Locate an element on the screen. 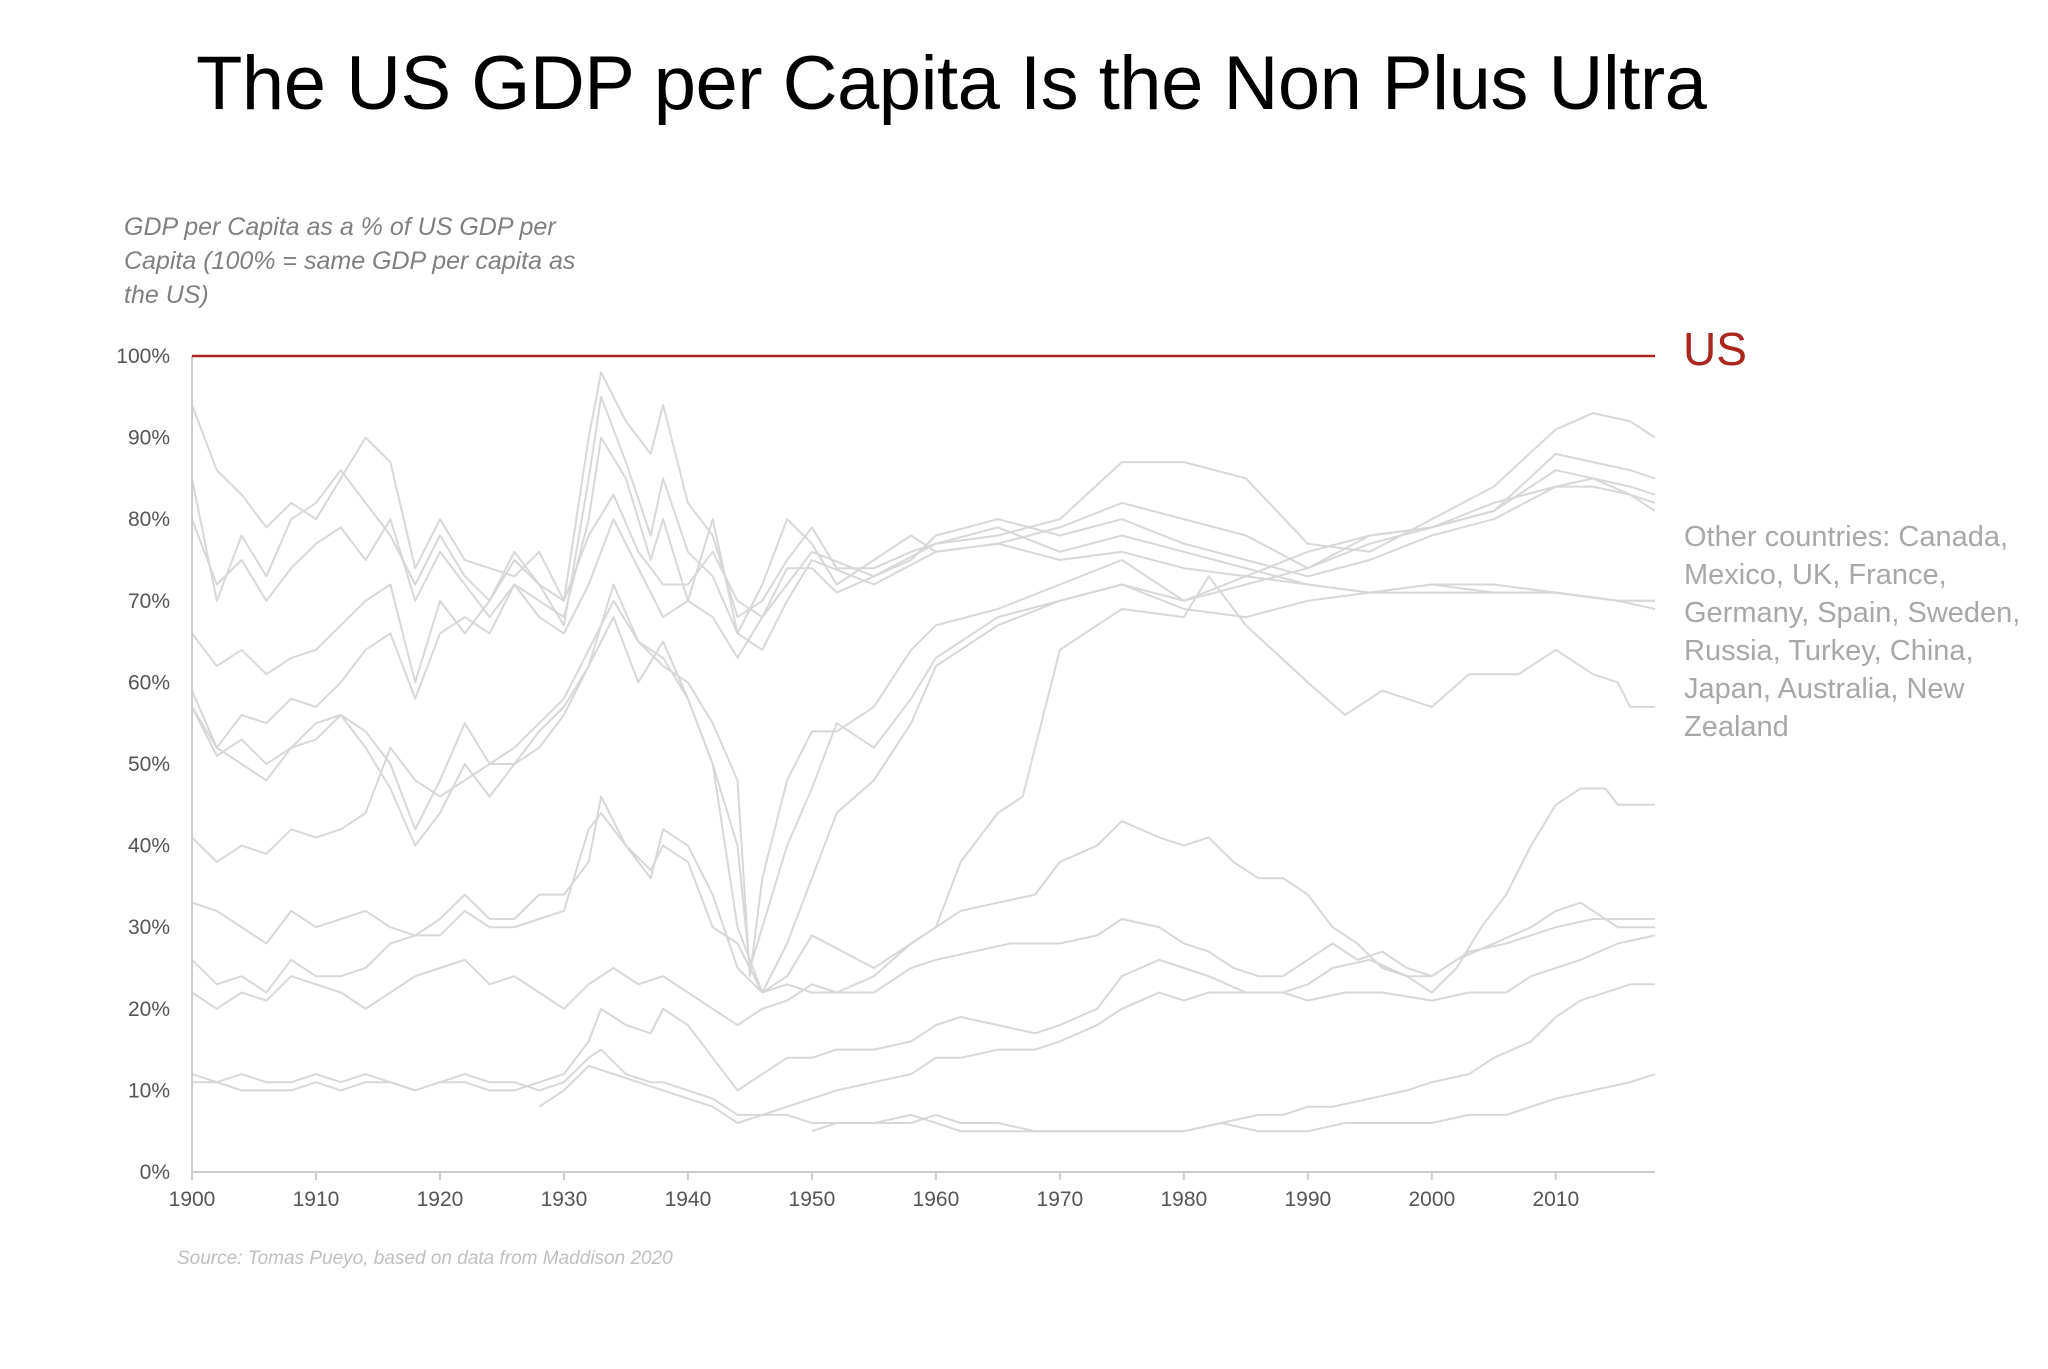  y-tick-10: 10% is located at coordinates (149, 1090).